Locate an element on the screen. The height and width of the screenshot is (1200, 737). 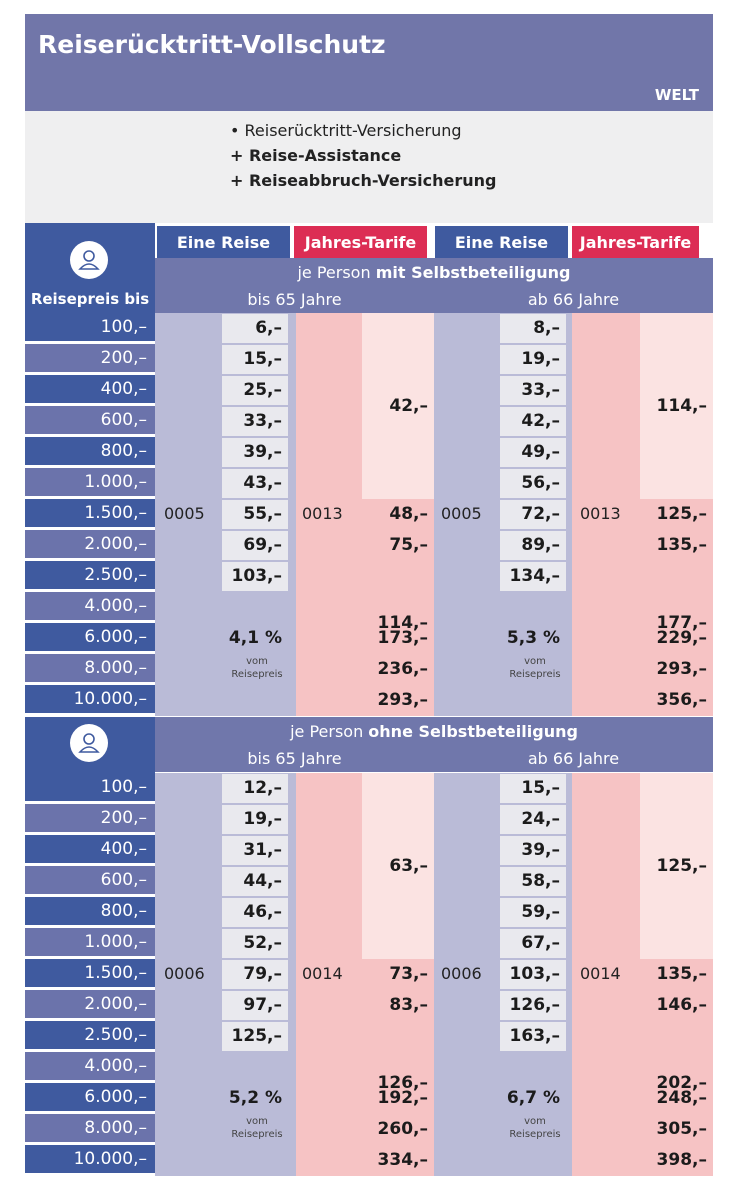
single-price-cell: 42,– is located at coordinates (533, 421).